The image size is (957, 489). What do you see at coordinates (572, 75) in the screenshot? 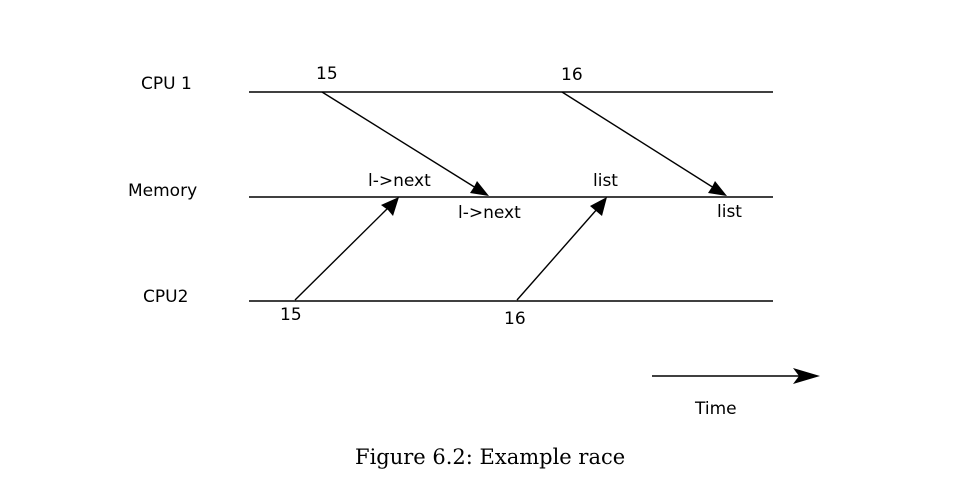
I see `cpu1-event-label-second: 16` at bounding box center [572, 75].